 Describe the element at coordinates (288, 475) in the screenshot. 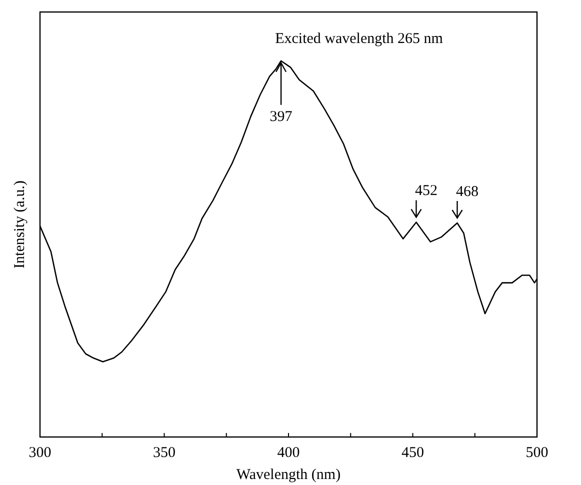

I see `x-axis-title: Wavelength (nm)` at that location.